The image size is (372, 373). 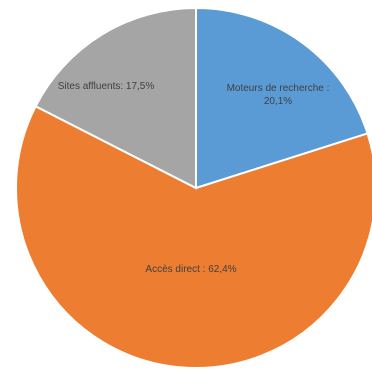 I want to click on data-label-line: Accès direct : 62,4%, so click(x=190, y=269).